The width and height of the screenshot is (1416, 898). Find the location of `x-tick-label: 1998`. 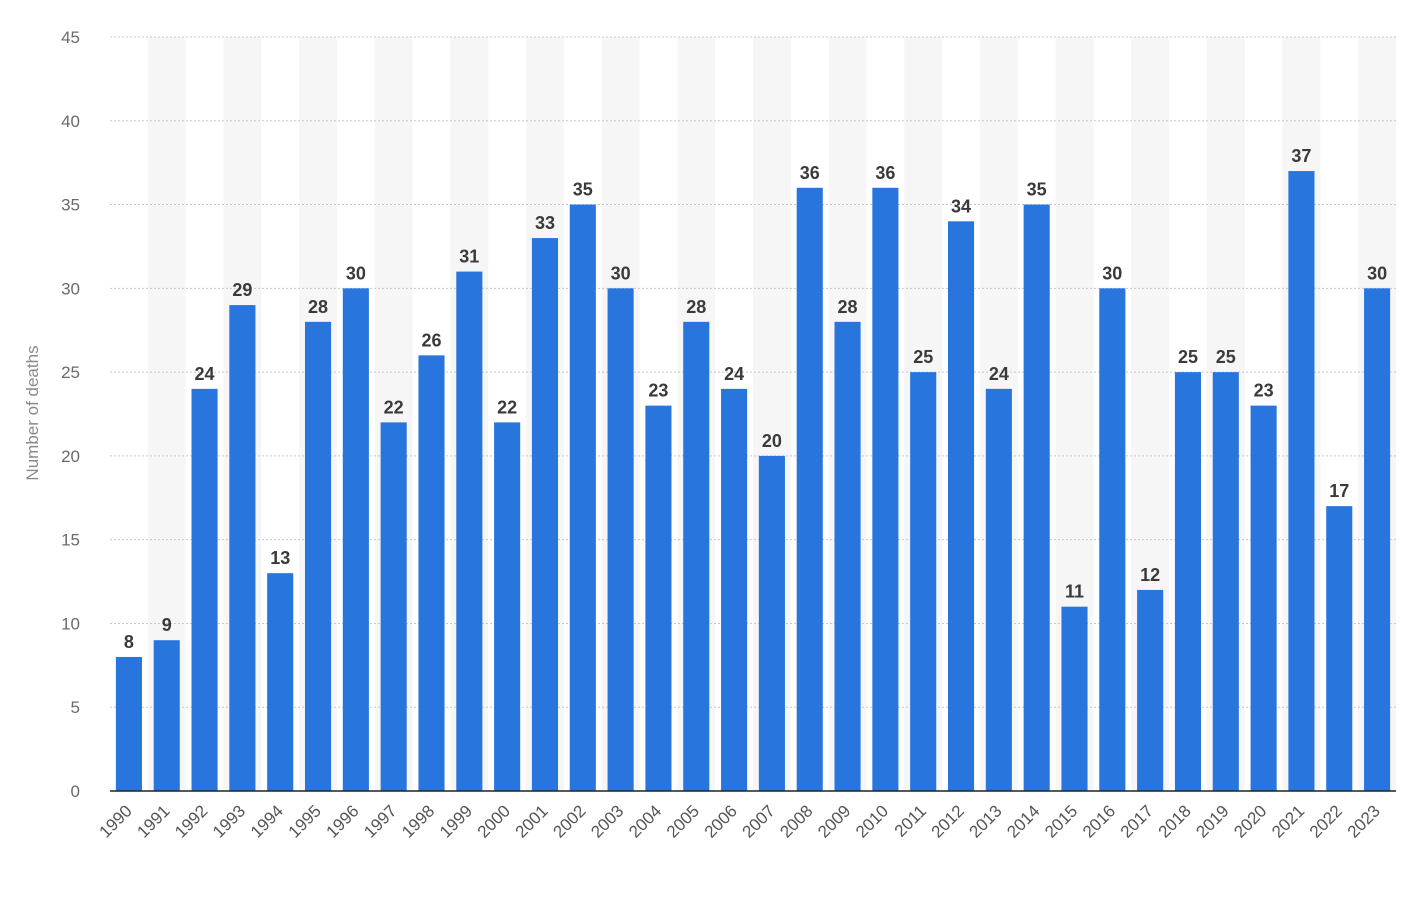

x-tick-label: 1998 is located at coordinates (418, 821).